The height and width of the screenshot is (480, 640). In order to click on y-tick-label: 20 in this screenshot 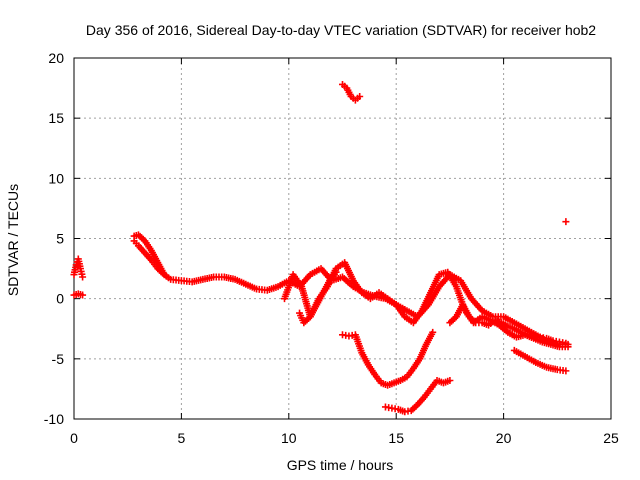, I will do `click(56, 58)`.